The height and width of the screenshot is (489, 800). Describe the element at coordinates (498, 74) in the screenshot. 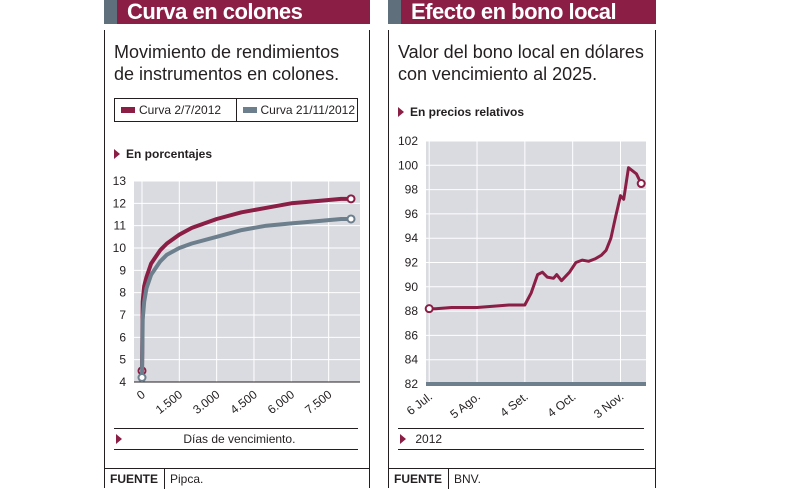

I see `right-subtitle-line2: con vencimiento al 2025.` at that location.